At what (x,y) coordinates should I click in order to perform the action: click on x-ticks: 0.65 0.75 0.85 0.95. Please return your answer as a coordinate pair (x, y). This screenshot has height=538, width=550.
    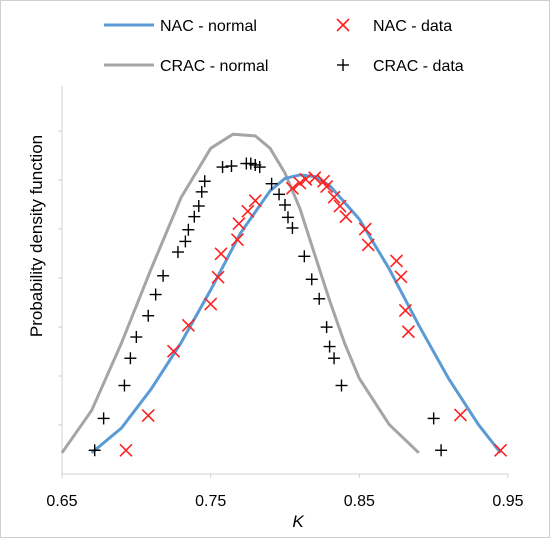
    Looking at the image, I should click on (285, 492).